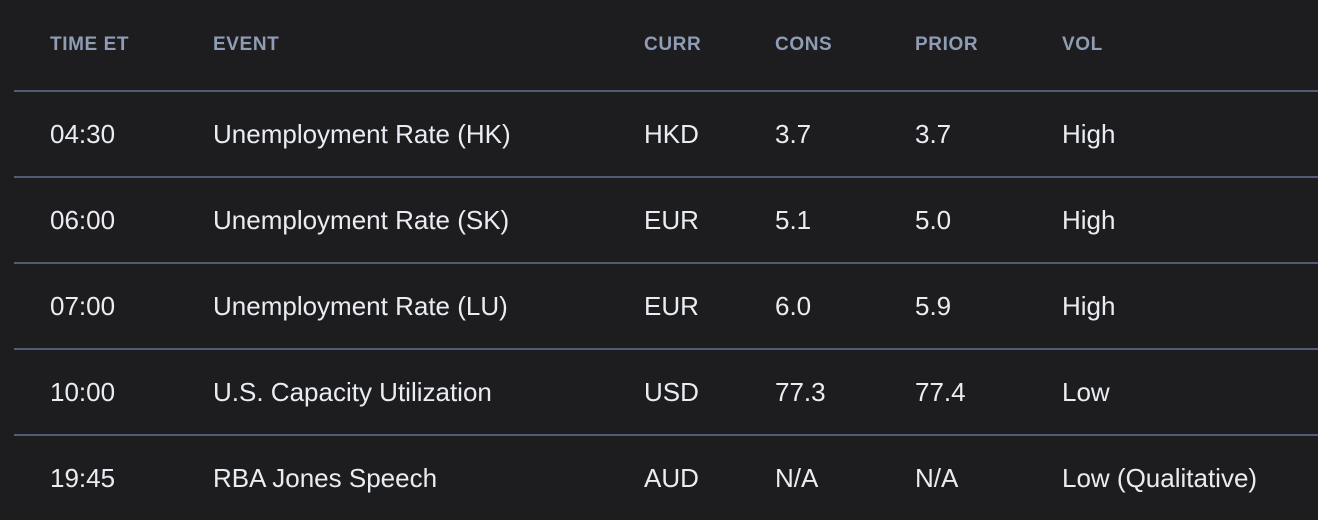  I want to click on cell-event: Unemployment Rate (LU), so click(428, 306).